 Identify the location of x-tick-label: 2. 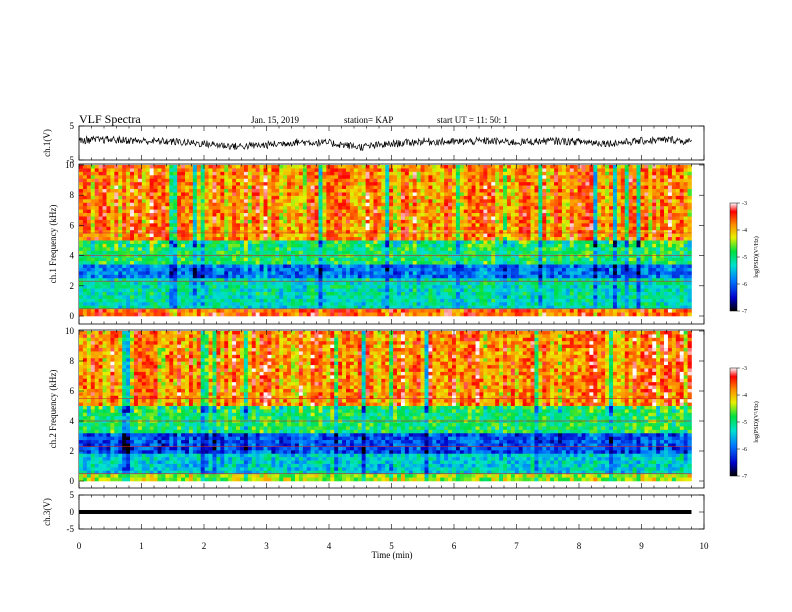
(204, 546).